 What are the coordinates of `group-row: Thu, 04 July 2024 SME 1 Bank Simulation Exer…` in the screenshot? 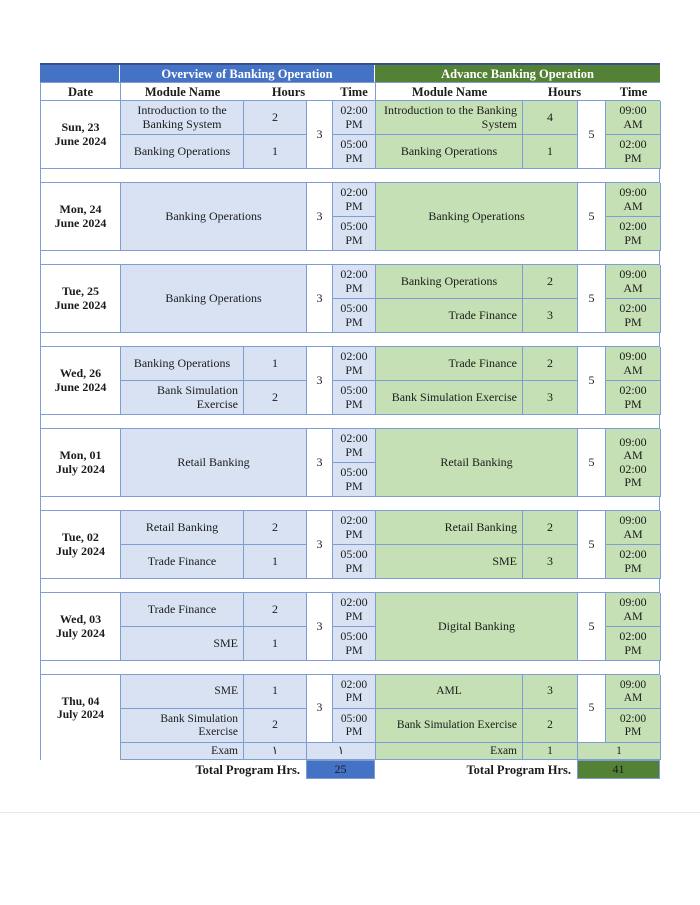 It's located at (350, 717).